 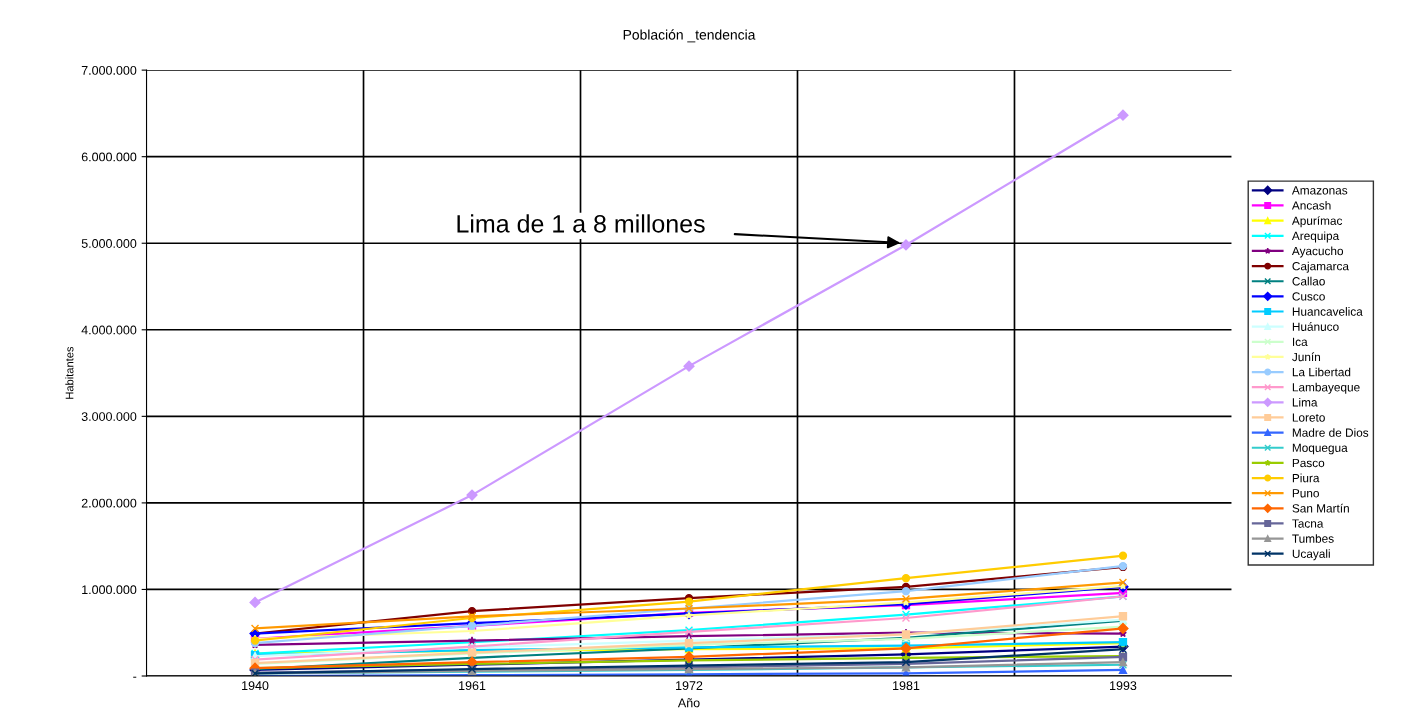 I want to click on y-tick-label: 3.000.000, so click(x=109, y=416).